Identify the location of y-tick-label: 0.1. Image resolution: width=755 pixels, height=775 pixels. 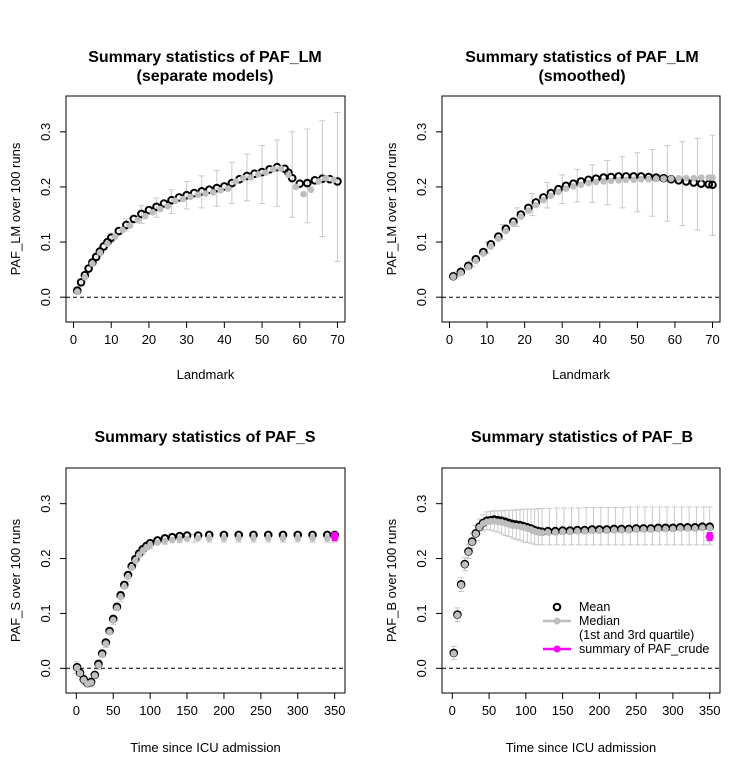
(45, 242).